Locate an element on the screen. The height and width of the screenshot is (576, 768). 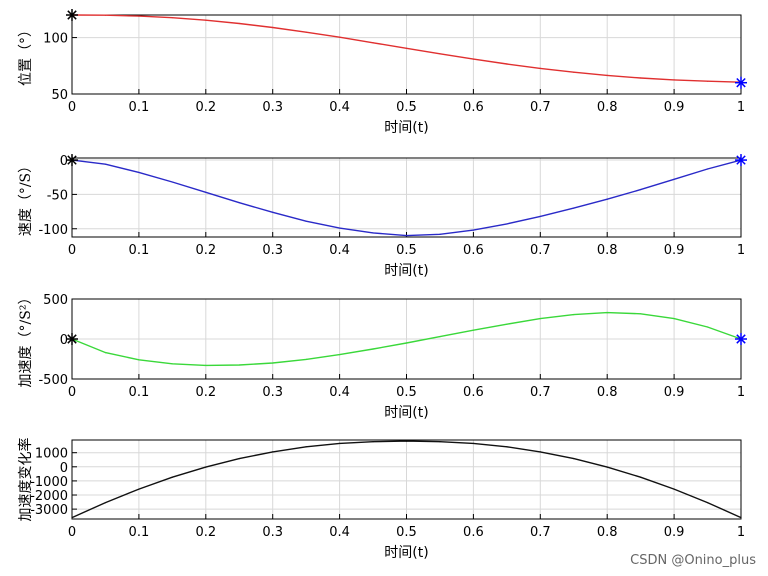
y-tick-label: -100 is located at coordinates (53, 230).